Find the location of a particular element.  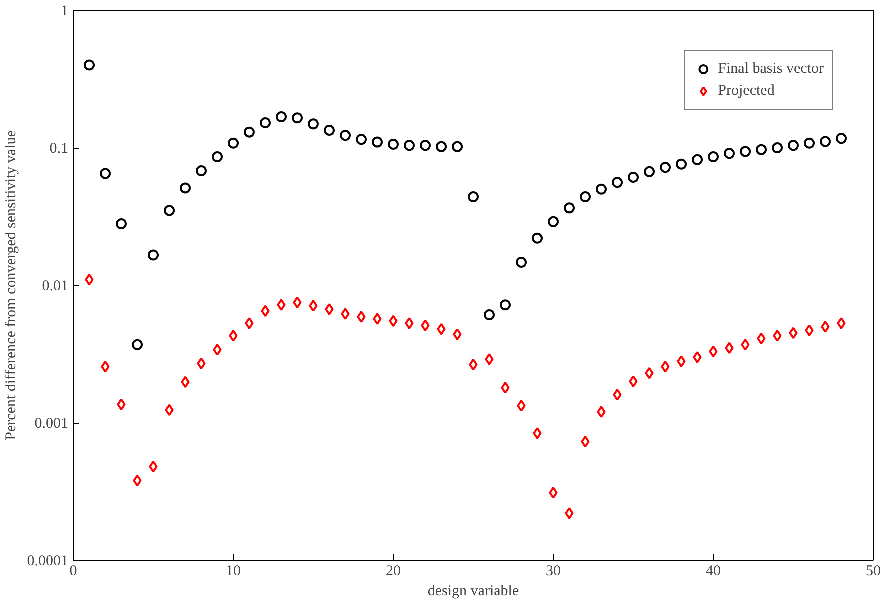

y-tick-label: 0.01 is located at coordinates (55, 286).